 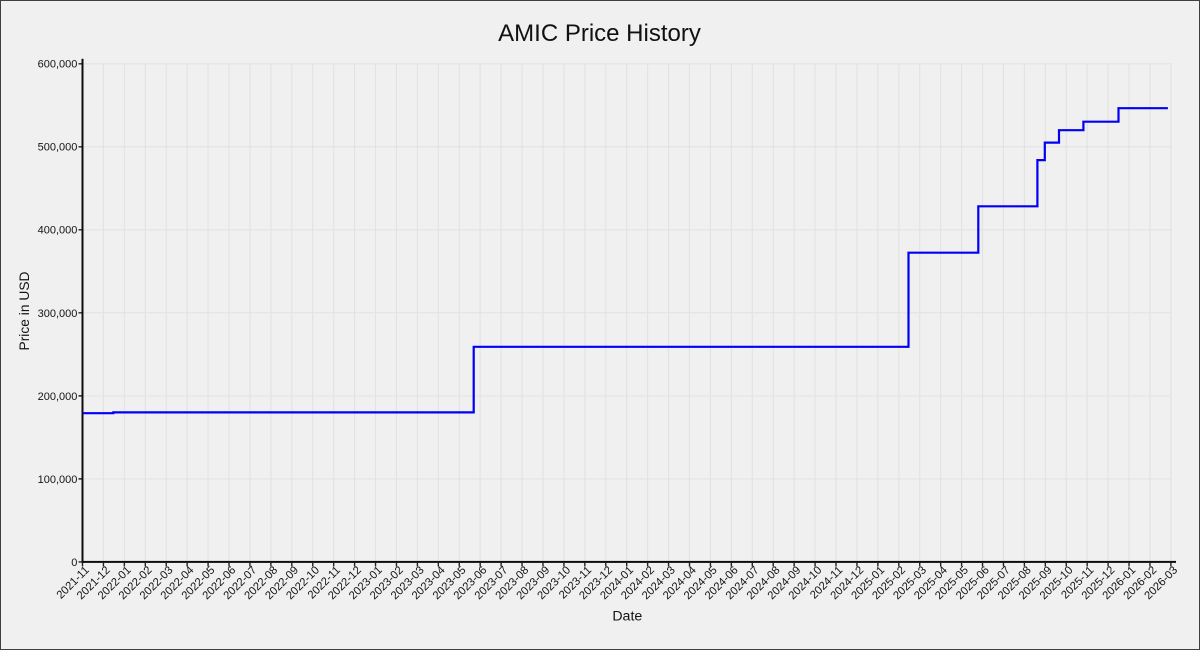 I want to click on svg-text: AMIC Price History, so click(x=599, y=33).